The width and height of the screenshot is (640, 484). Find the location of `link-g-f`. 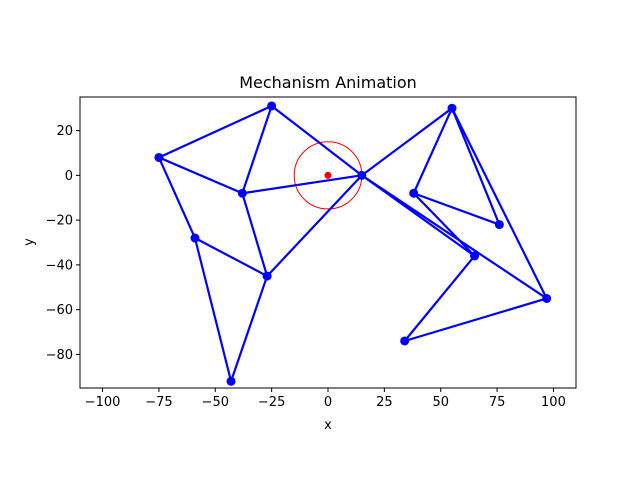

link-g-f is located at coordinates (249, 328).